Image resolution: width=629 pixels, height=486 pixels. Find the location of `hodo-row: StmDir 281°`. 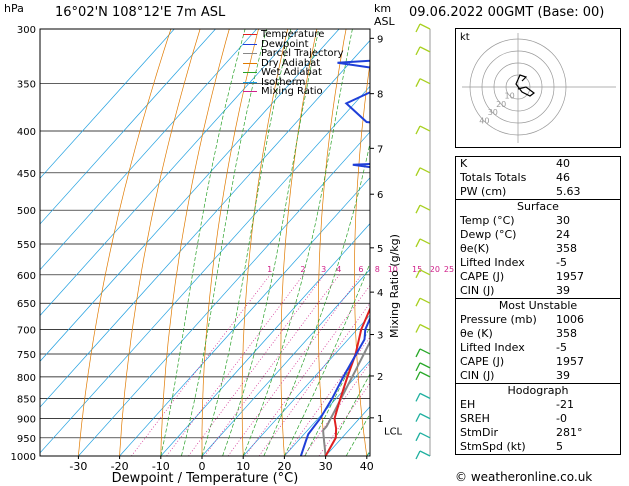

hodo-row: StmDir 281° is located at coordinates (521, 432).